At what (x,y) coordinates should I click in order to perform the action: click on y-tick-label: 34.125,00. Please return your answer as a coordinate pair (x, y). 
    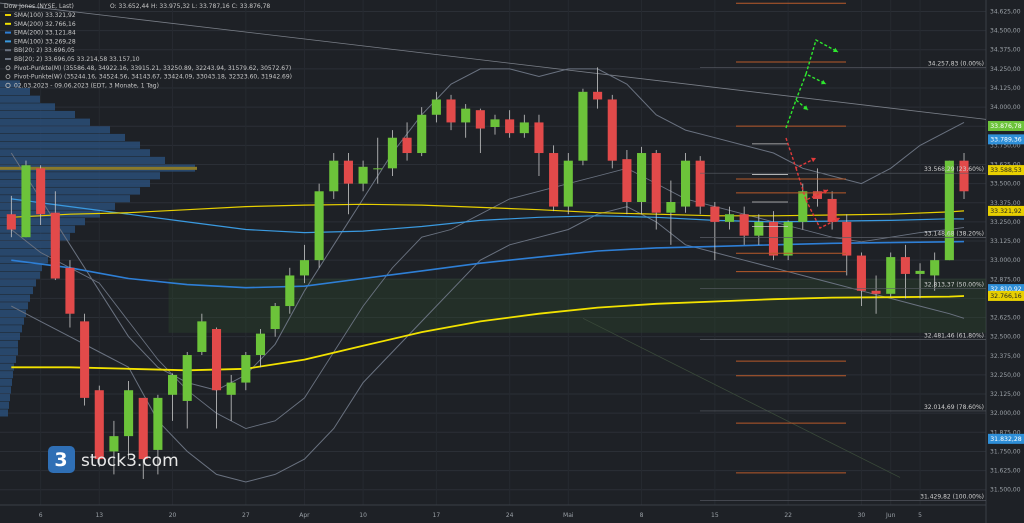
    Looking at the image, I should click on (1005, 88).